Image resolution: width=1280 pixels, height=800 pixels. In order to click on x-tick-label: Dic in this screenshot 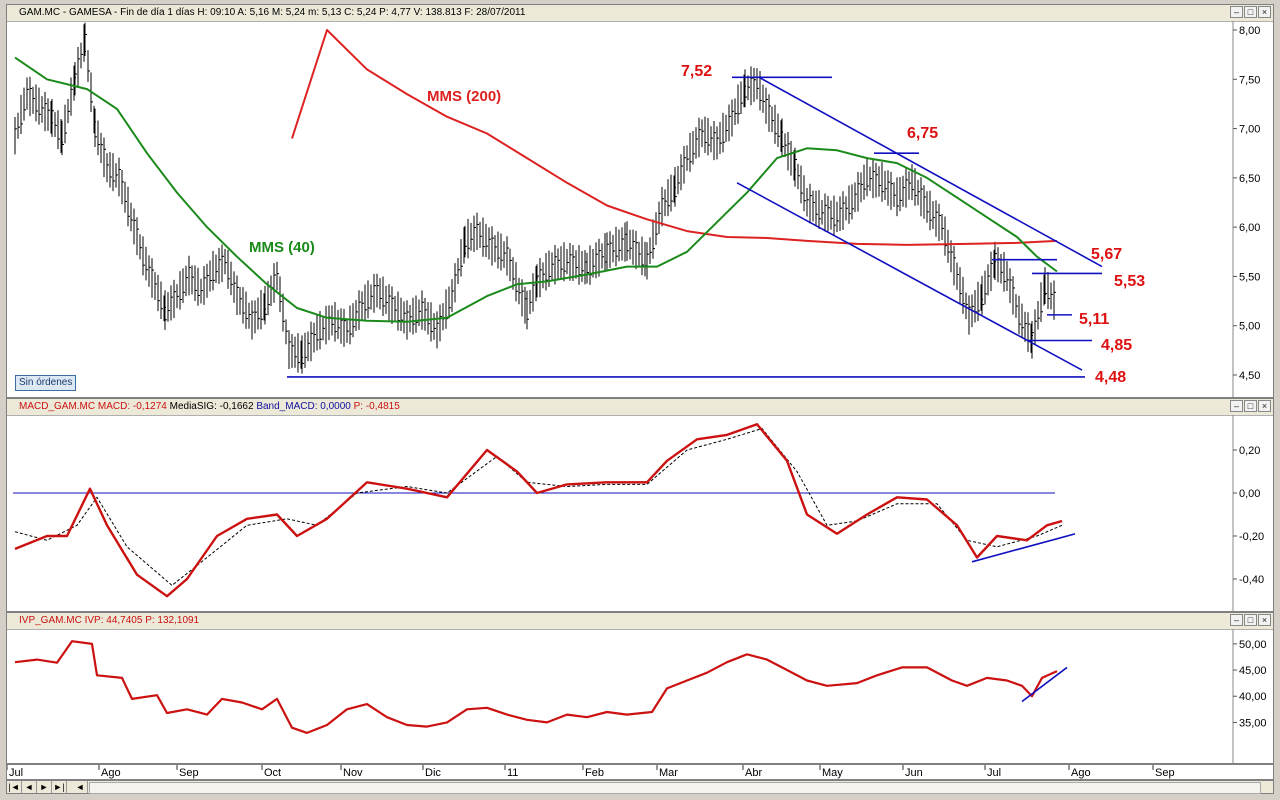, I will do `click(433, 773)`.